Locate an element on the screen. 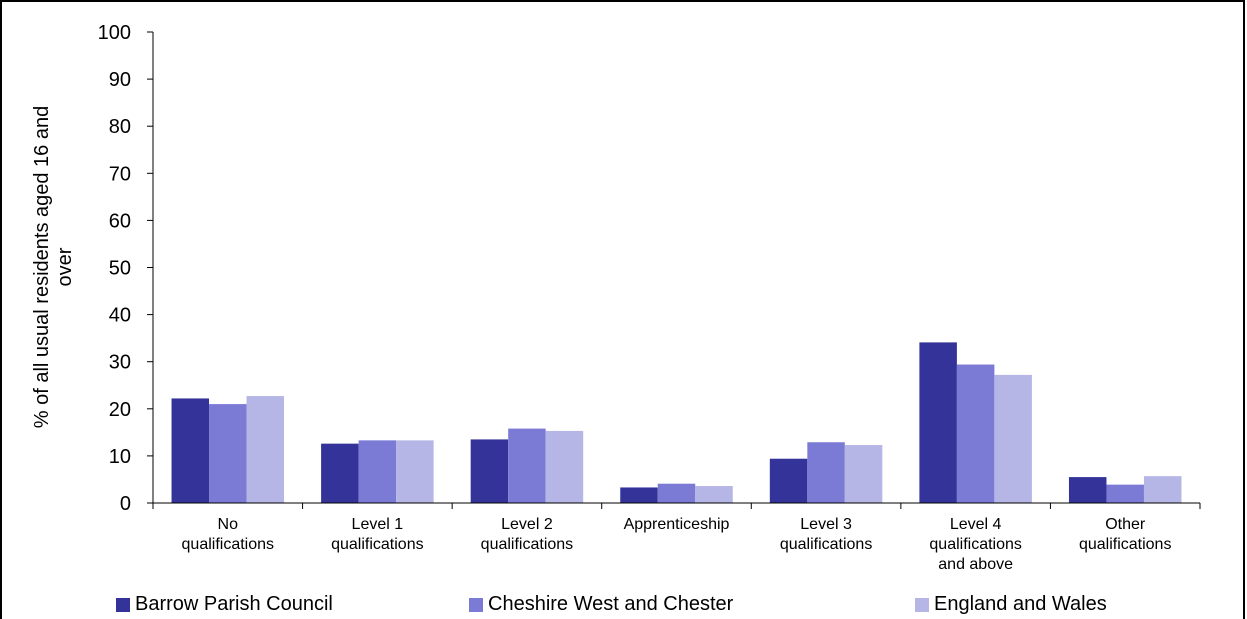  x-tick-label: Level 1 qualifications is located at coordinates (377, 534).